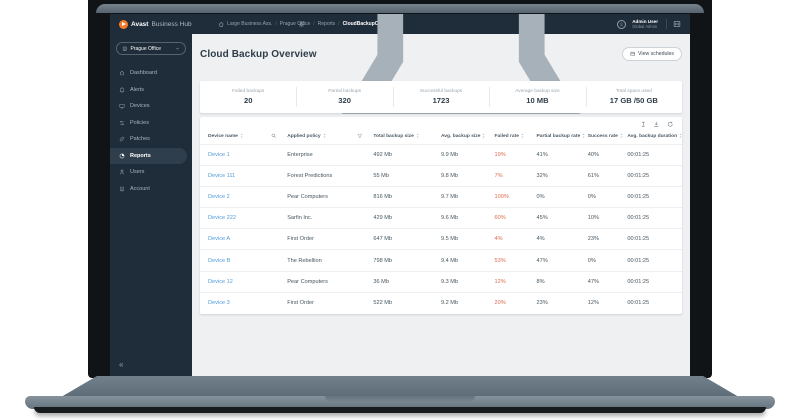 This screenshot has width=800, height=420. What do you see at coordinates (279, 136) in the screenshot?
I see `search-button` at bounding box center [279, 136].